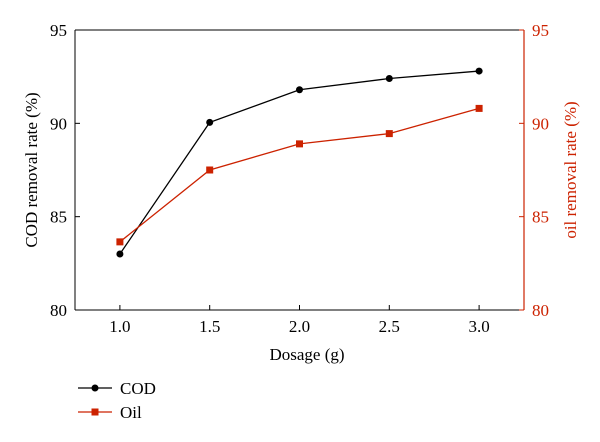  What do you see at coordinates (478, 326) in the screenshot?
I see `x-tick-label: 3.0` at bounding box center [478, 326].